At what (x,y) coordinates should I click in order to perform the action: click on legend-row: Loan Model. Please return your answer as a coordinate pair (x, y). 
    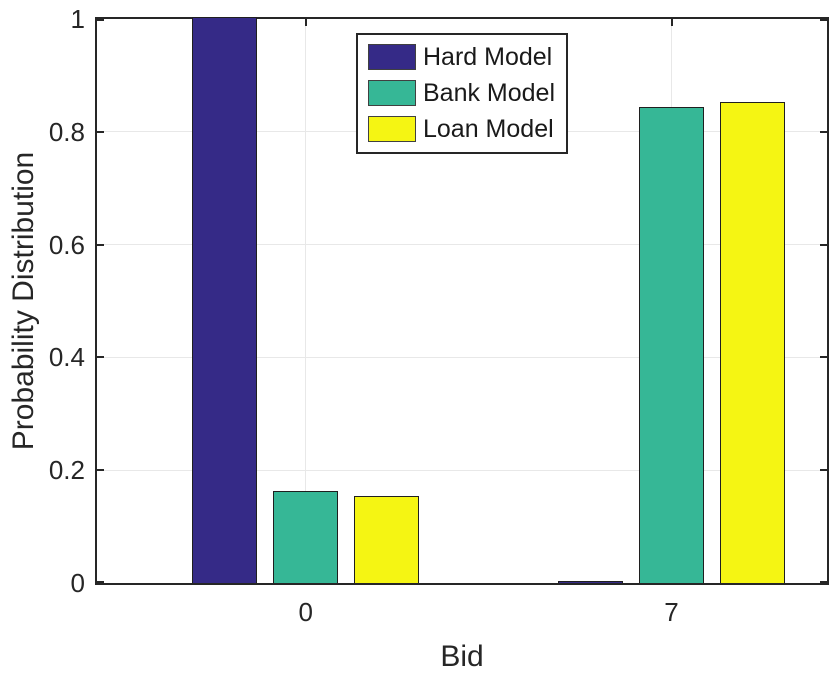
    Looking at the image, I should click on (462, 129).